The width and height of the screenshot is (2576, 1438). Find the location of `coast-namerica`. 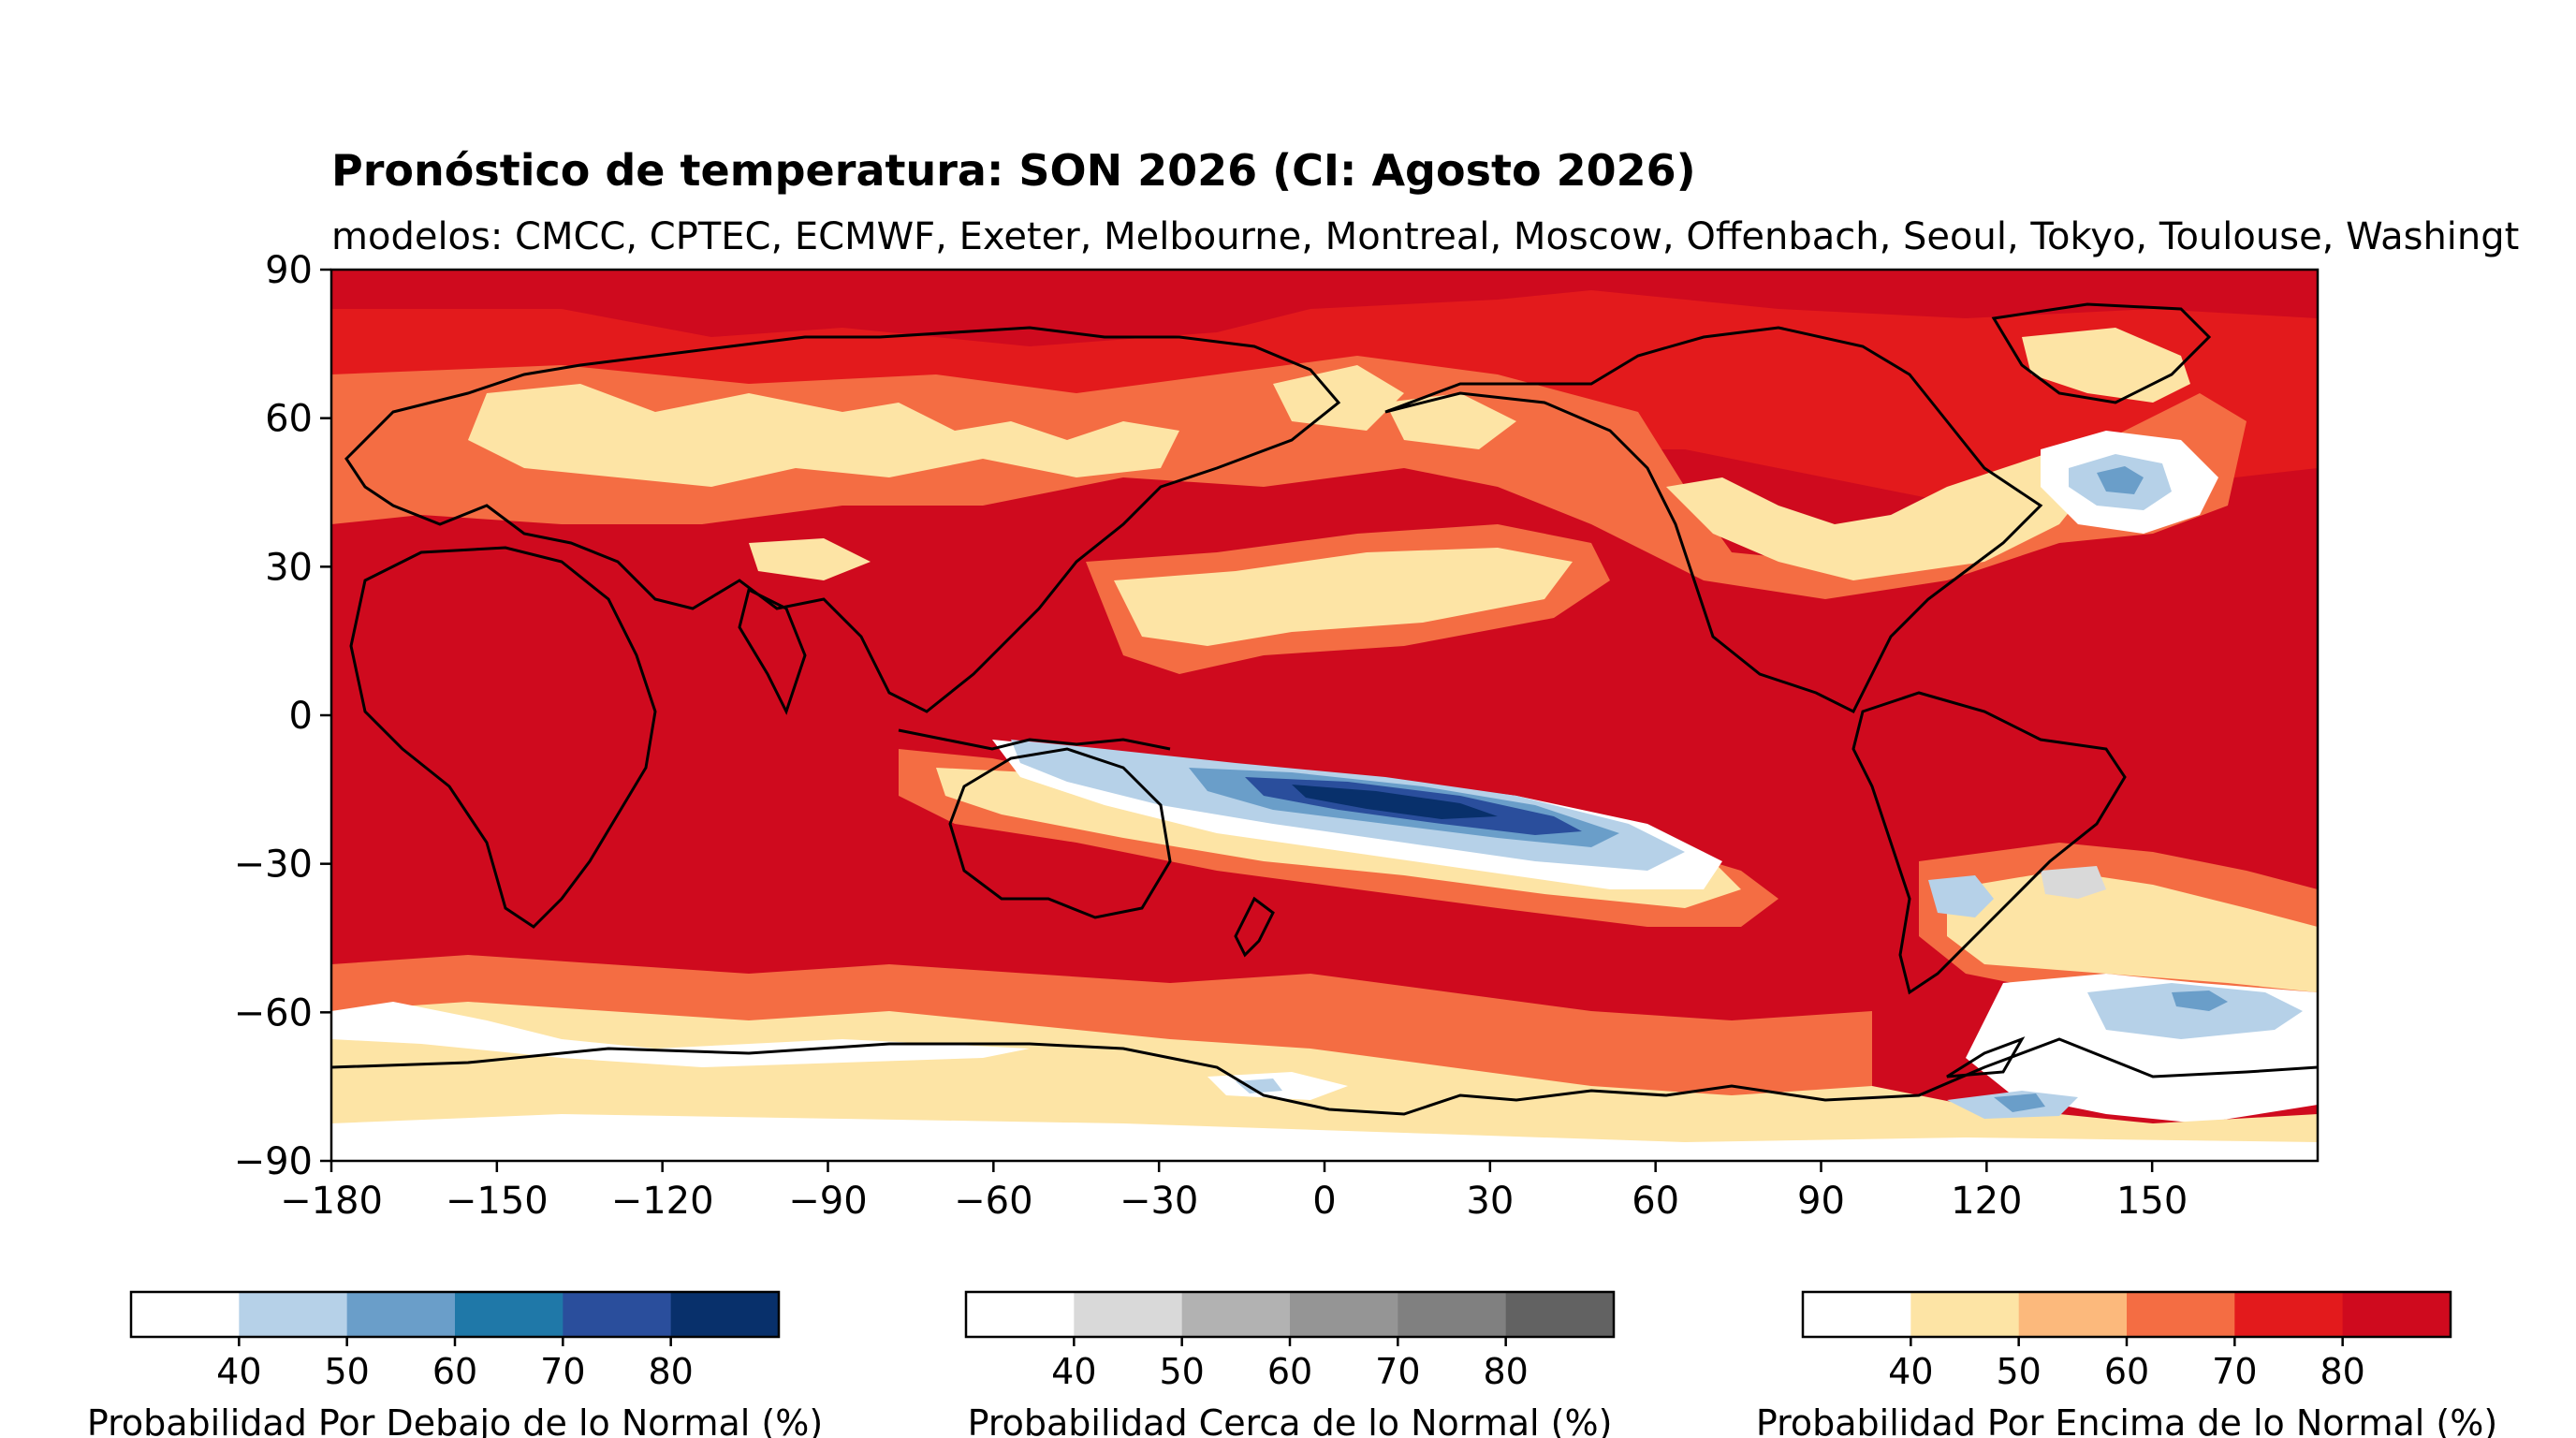

coast-namerica is located at coordinates (1713, 520).